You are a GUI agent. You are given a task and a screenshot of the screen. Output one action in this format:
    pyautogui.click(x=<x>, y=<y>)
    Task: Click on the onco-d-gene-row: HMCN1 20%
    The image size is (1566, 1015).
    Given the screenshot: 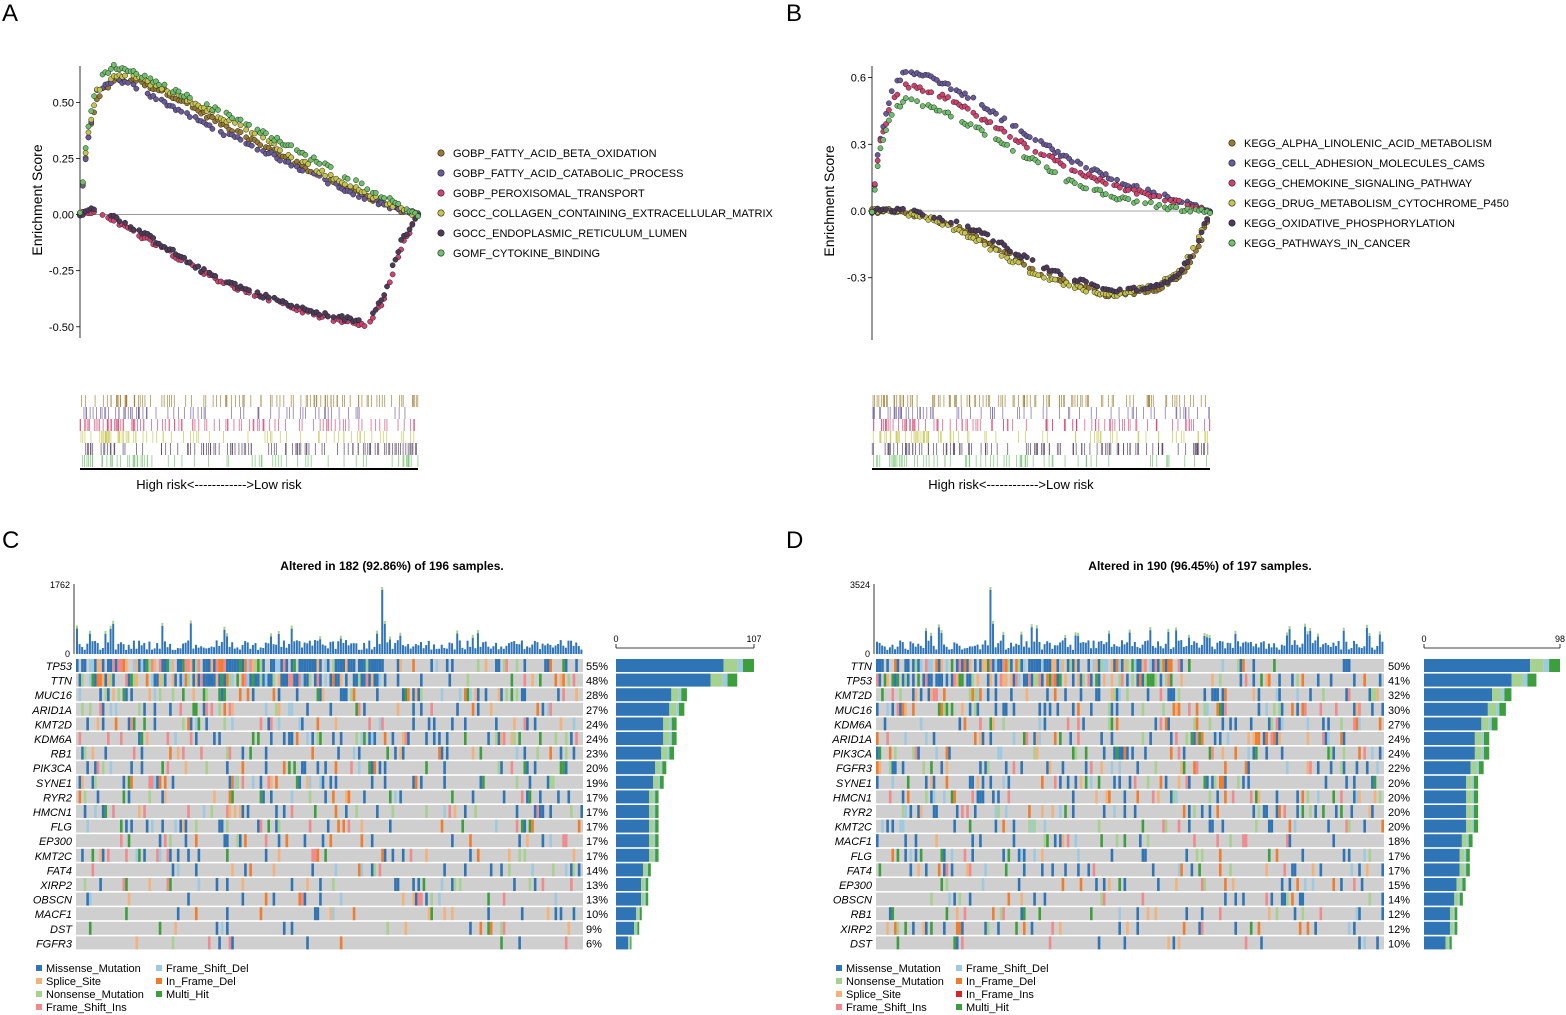 What is the action you would take?
    pyautogui.click(x=1156, y=797)
    